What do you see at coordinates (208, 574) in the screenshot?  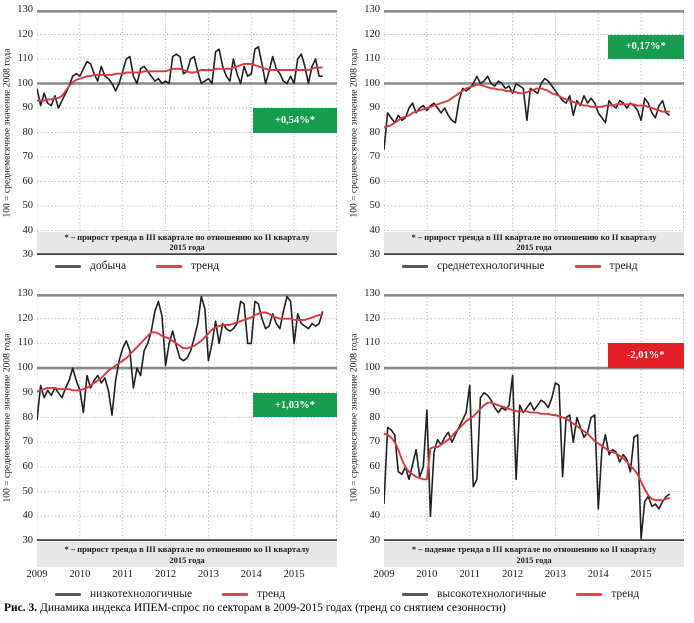 I see `x-tick-label: 2013` at bounding box center [208, 574].